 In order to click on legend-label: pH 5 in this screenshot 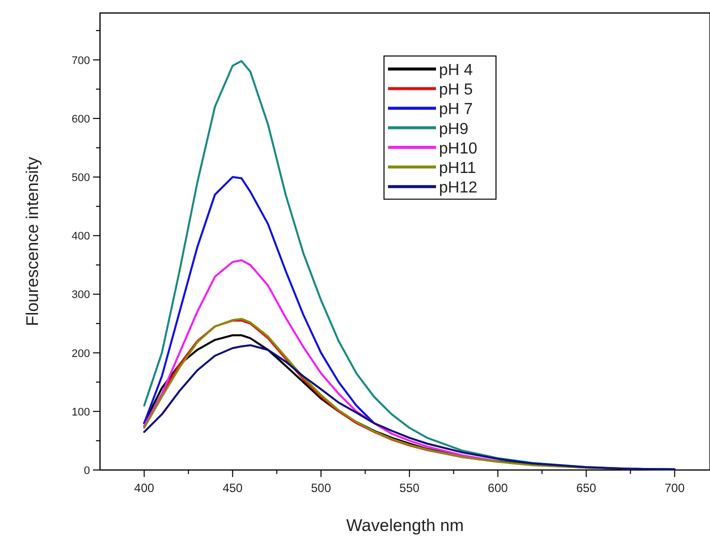, I will do `click(456, 90)`.